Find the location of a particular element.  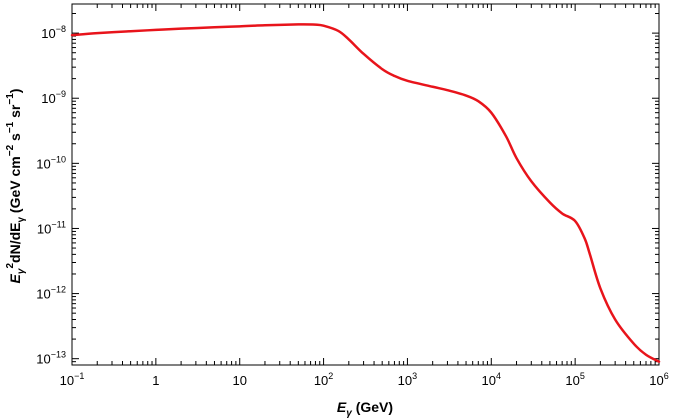

x-tick-label: 10⁻¹ is located at coordinates (72, 379).